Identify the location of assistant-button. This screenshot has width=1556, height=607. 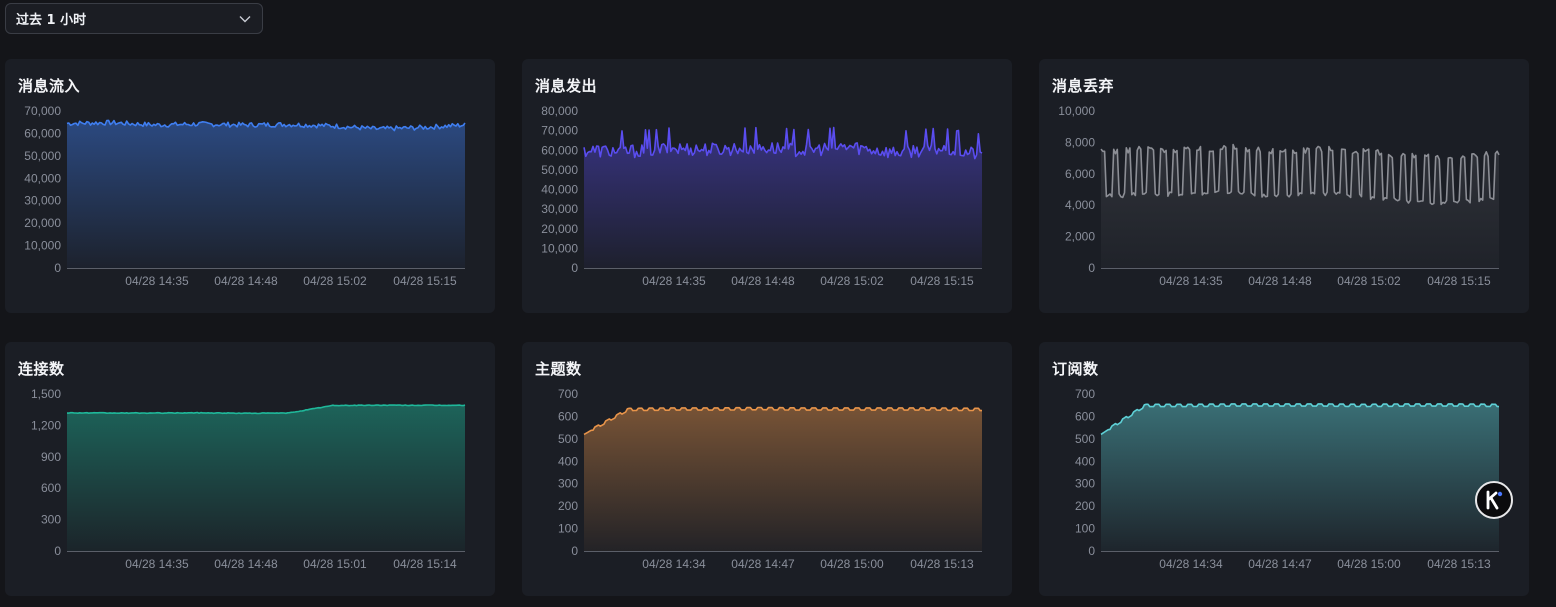
(1494, 500).